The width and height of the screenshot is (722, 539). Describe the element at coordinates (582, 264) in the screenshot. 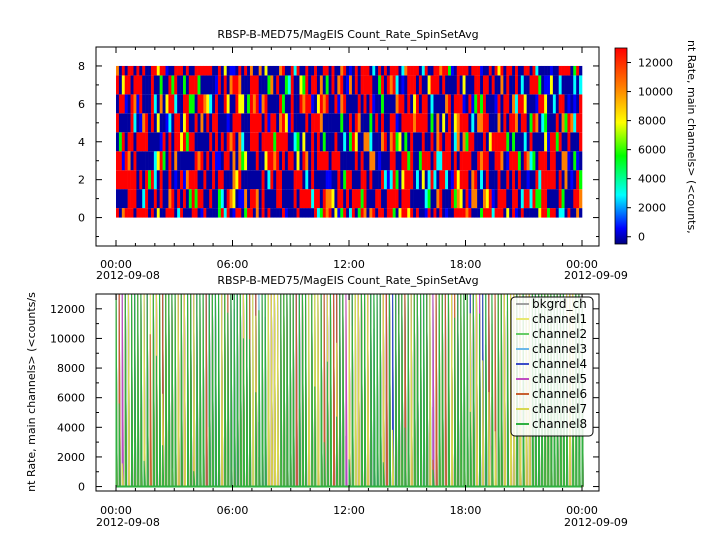

I see `x-tick-label: 00:00` at that location.